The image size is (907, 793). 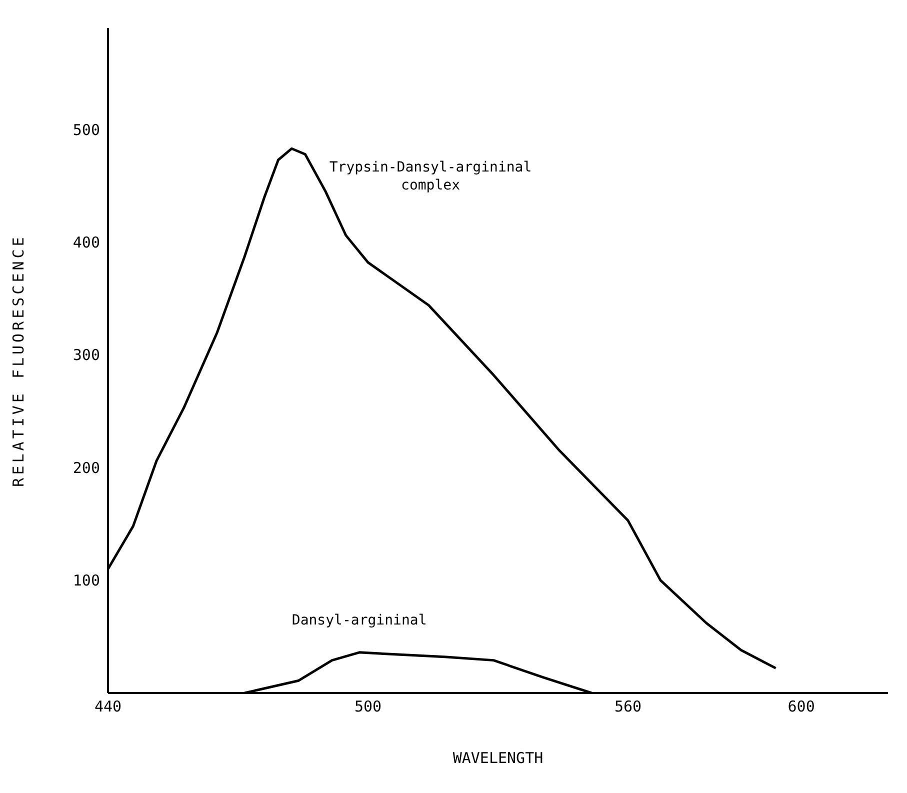 I want to click on series-label: Dansyl-argininal, so click(x=359, y=620).